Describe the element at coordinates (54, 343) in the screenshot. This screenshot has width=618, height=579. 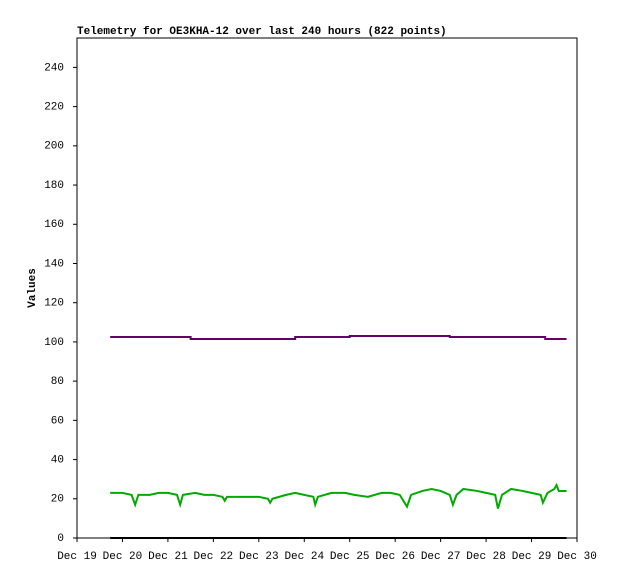
I see `y-tick-label: 100` at that location.